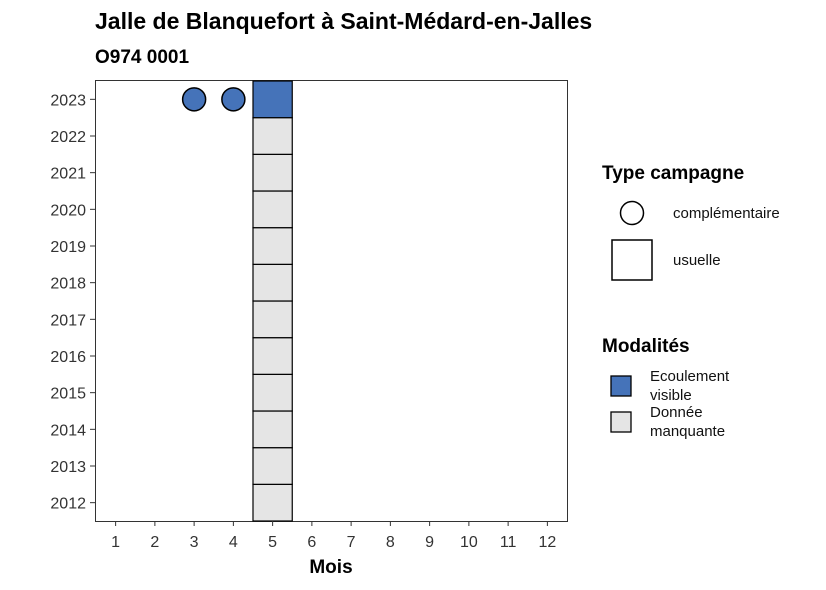 This screenshot has width=826, height=590. What do you see at coordinates (333, 536) in the screenshot?
I see `x-axis: 1 2 3 4 5 6 7 8 9 10 11 12` at bounding box center [333, 536].